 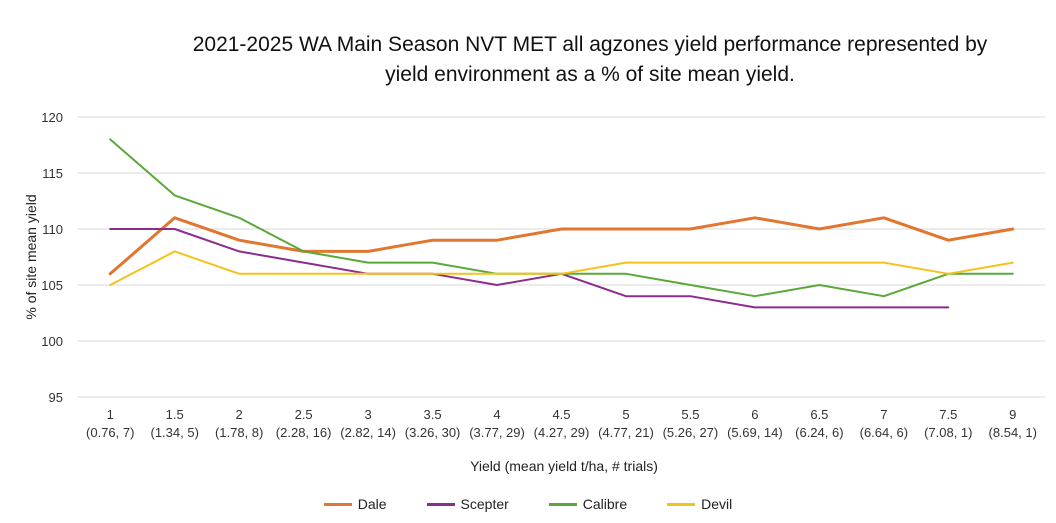 What do you see at coordinates (690, 414) in the screenshot?
I see `x-tick-label: 5.5` at bounding box center [690, 414].